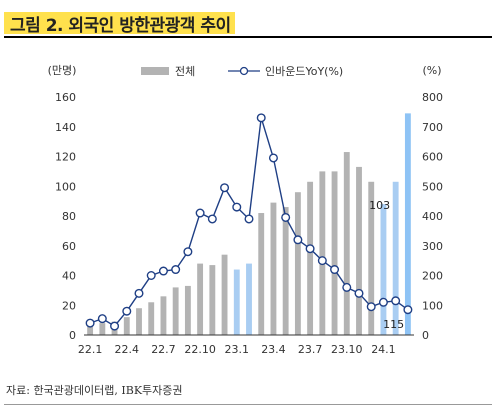 The height and width of the screenshot is (416, 498). Describe the element at coordinates (120, 26) in the screenshot. I see `figure-title: 그림 2. 외국인 방한관광객 추이` at that location.